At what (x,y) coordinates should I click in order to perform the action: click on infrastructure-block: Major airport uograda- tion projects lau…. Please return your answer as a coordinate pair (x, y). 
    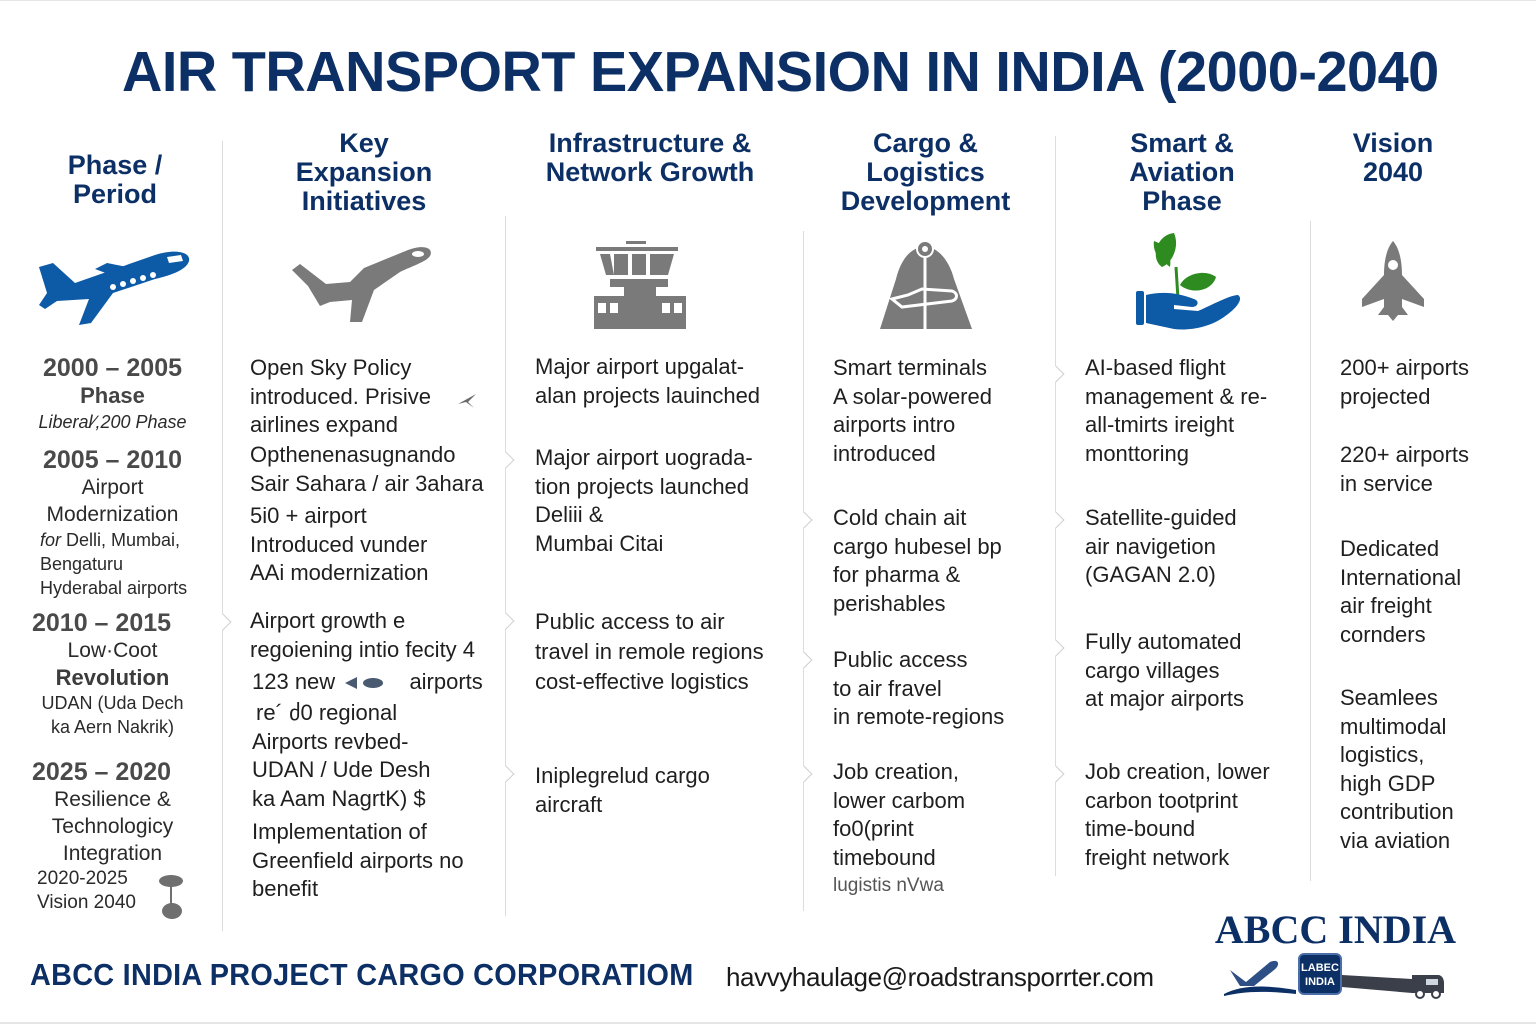
    Looking at the image, I should click on (644, 500).